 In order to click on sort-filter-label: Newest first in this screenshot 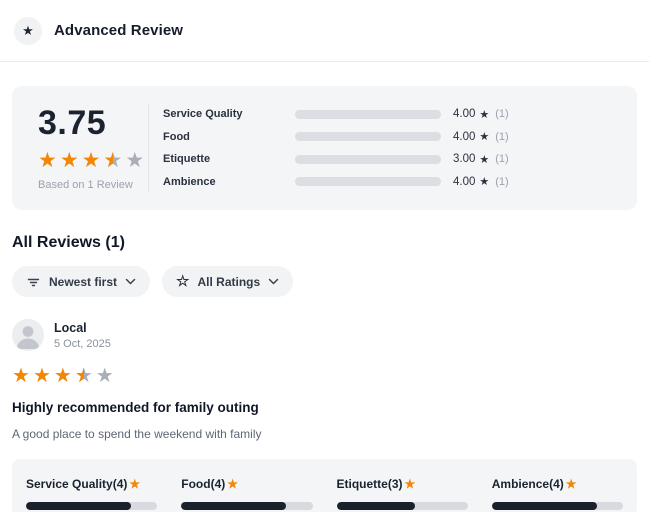, I will do `click(83, 281)`.